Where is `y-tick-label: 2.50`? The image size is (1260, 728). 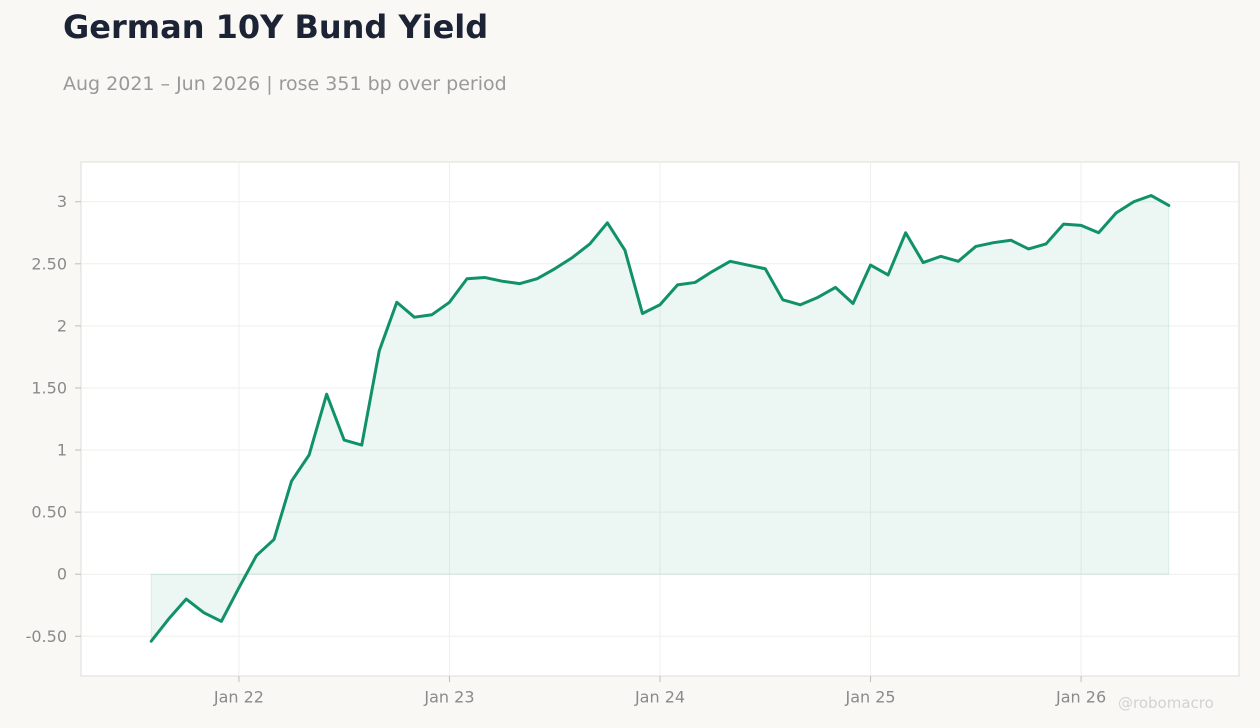 y-tick-label: 2.50 is located at coordinates (49, 263).